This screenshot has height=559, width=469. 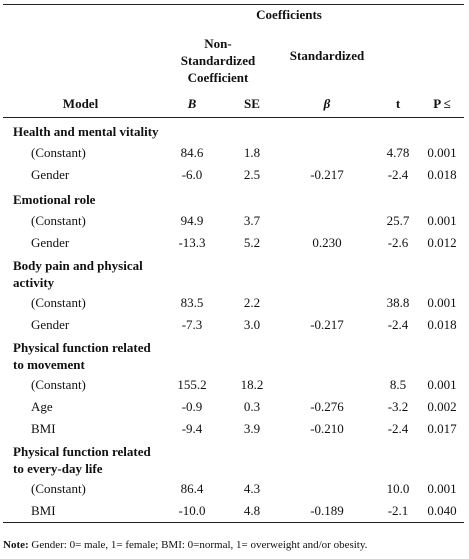 I want to click on section-heading-row: Body pain and physical activity, so click(x=233, y=273).